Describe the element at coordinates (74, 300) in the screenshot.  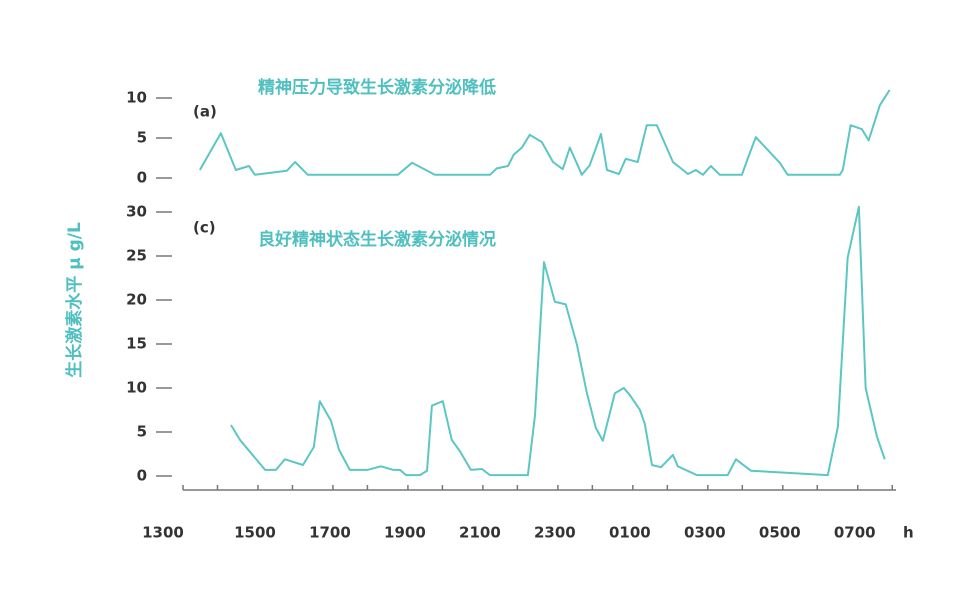
I see `y-axis-label: 生长激素水平 μ g/L` at that location.